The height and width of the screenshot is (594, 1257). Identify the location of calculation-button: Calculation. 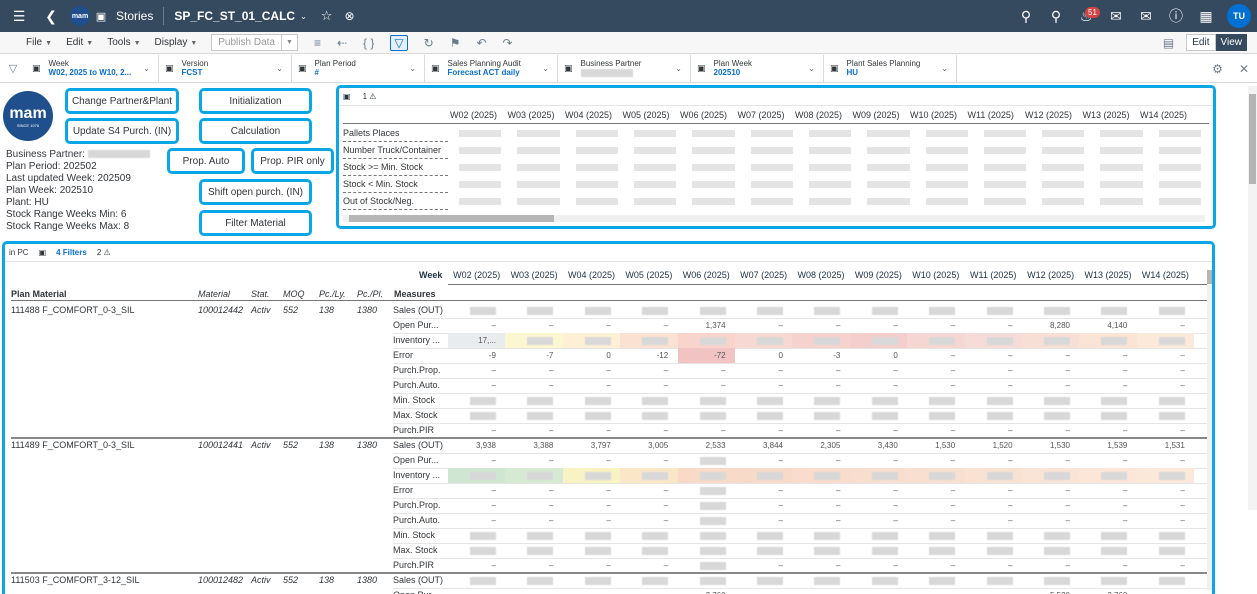
(255, 131).